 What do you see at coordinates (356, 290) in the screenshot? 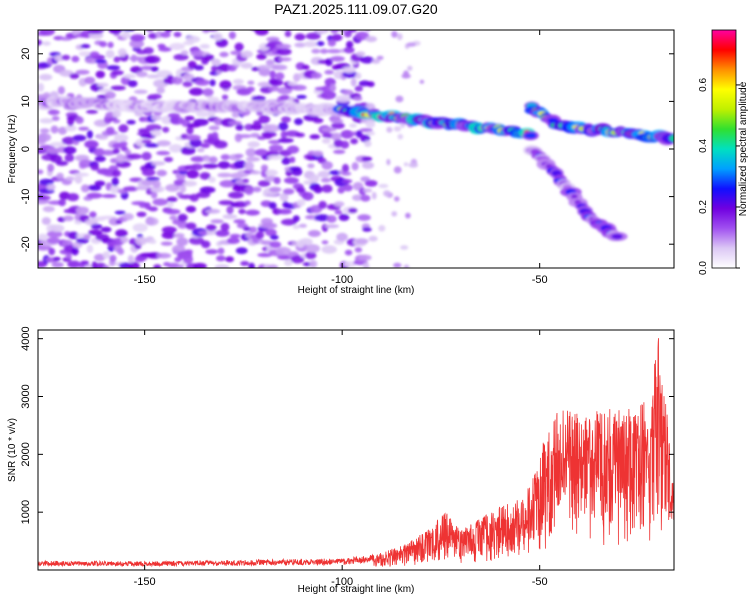
I see `spectrogram-x-axis-label: Height of straight line (km)` at bounding box center [356, 290].